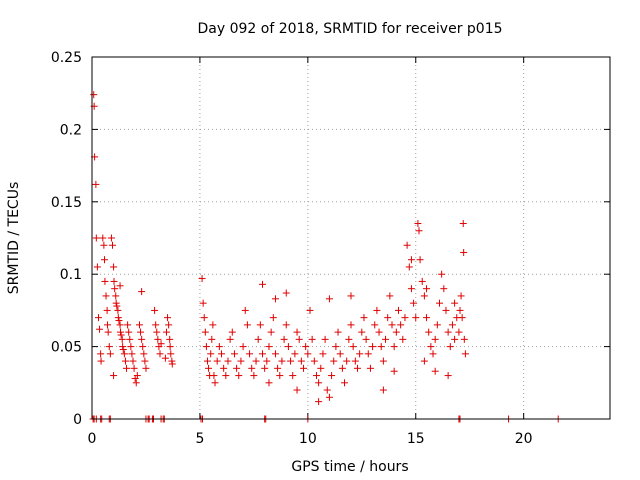 The width and height of the screenshot is (640, 480). Describe the element at coordinates (310, 439) in the screenshot. I see `x-tick-labels: 0 5 10 15 20` at that location.